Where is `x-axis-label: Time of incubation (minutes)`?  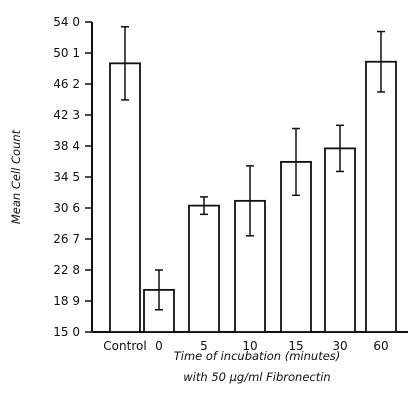
x-axis-label: Time of incubation (minutes) is located at coordinates (257, 356).